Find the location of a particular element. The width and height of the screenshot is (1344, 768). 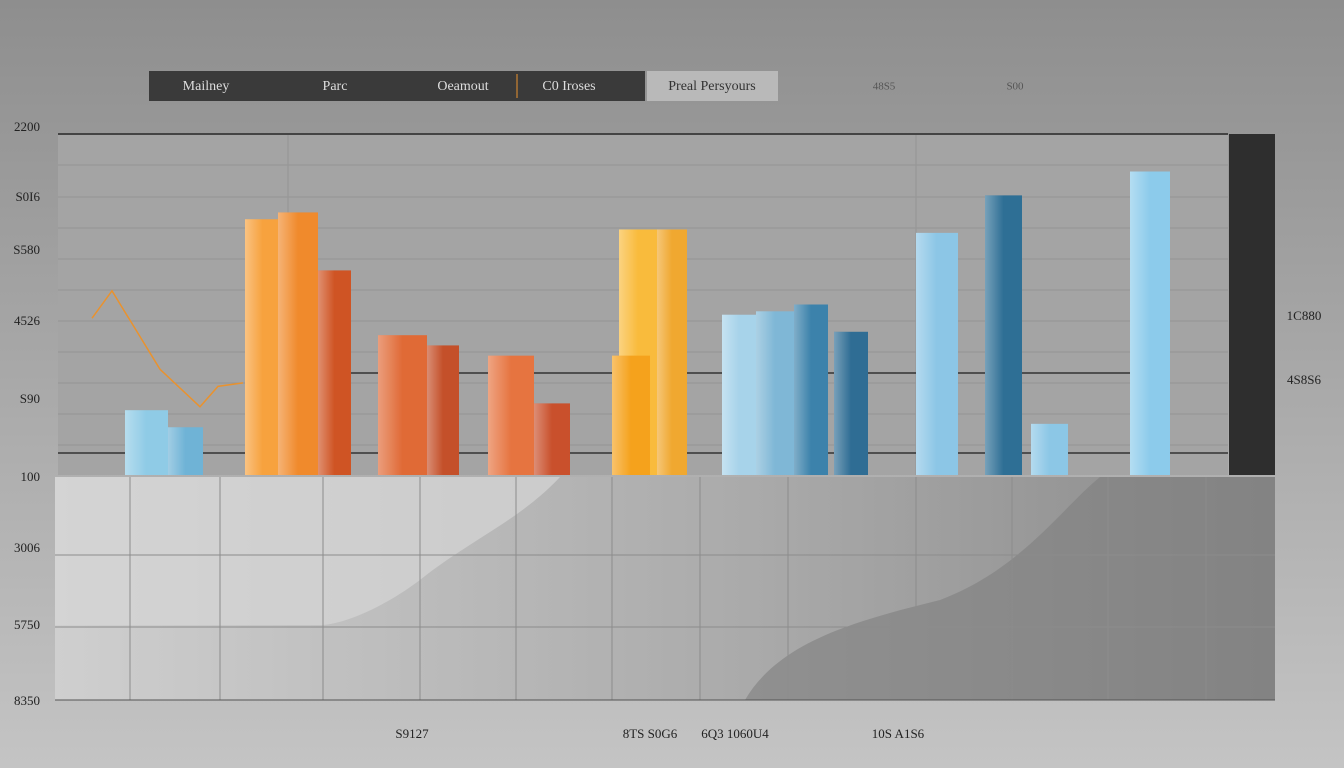

header-label: C0 Iroses is located at coordinates (568, 86).